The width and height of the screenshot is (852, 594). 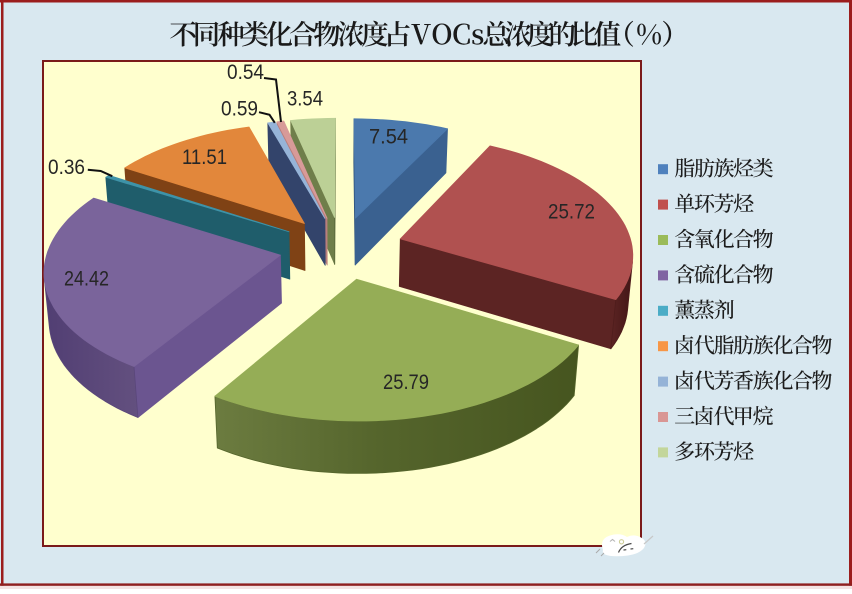 What do you see at coordinates (245, 72) in the screenshot?
I see `svg-text: 0.54` at bounding box center [245, 72].